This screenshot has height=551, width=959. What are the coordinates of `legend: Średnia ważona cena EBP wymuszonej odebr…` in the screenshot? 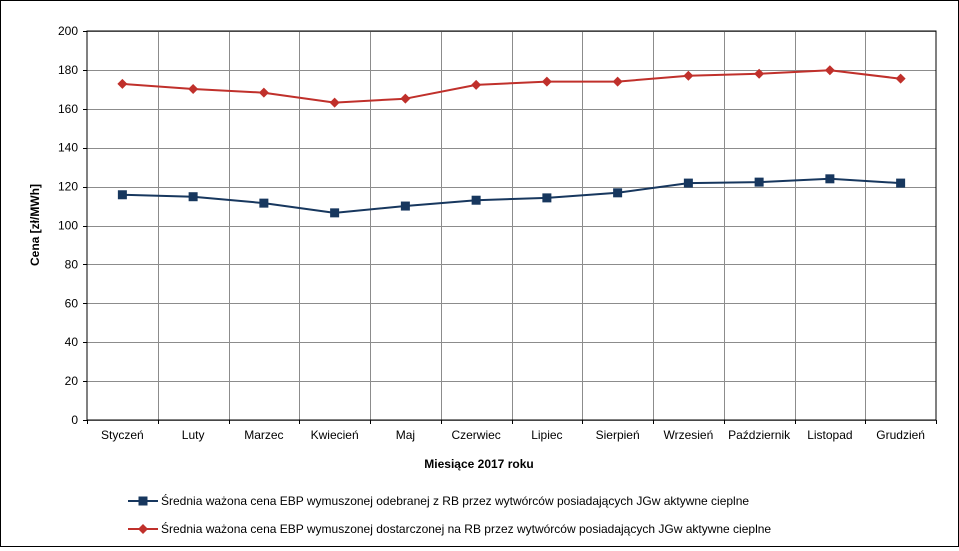 It's located at (449, 514).